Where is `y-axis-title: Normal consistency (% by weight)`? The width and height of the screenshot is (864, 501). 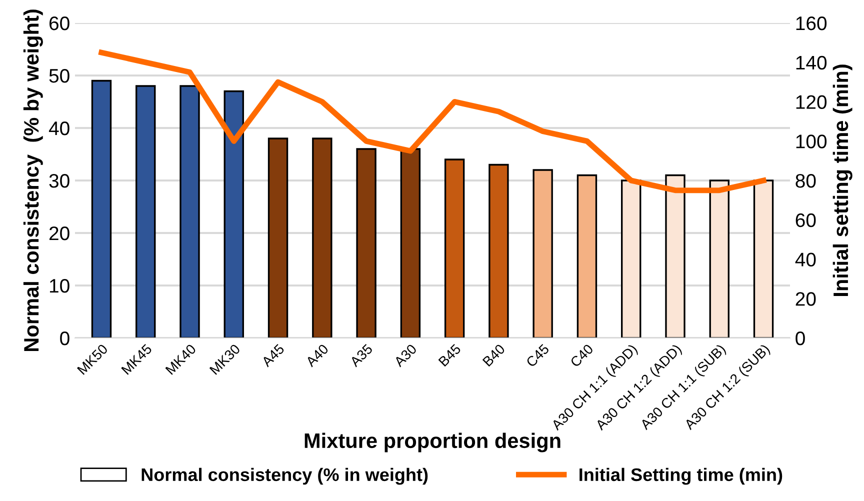 y-axis-title: Normal consistency (% by weight) is located at coordinates (33, 181).